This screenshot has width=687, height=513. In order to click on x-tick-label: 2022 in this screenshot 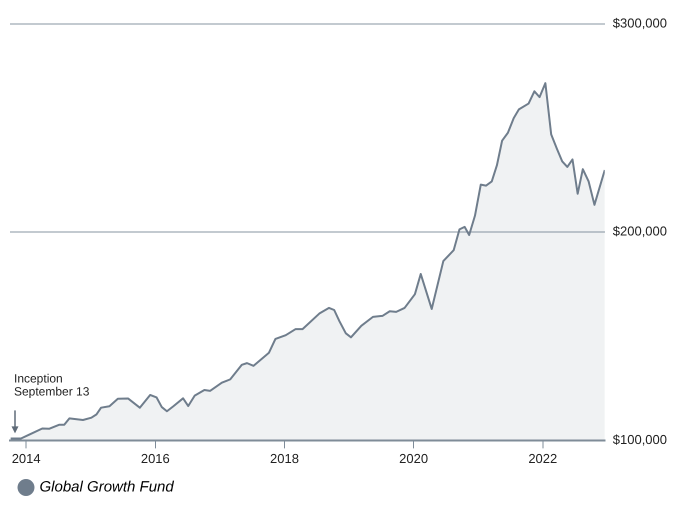, I will do `click(543, 458)`.